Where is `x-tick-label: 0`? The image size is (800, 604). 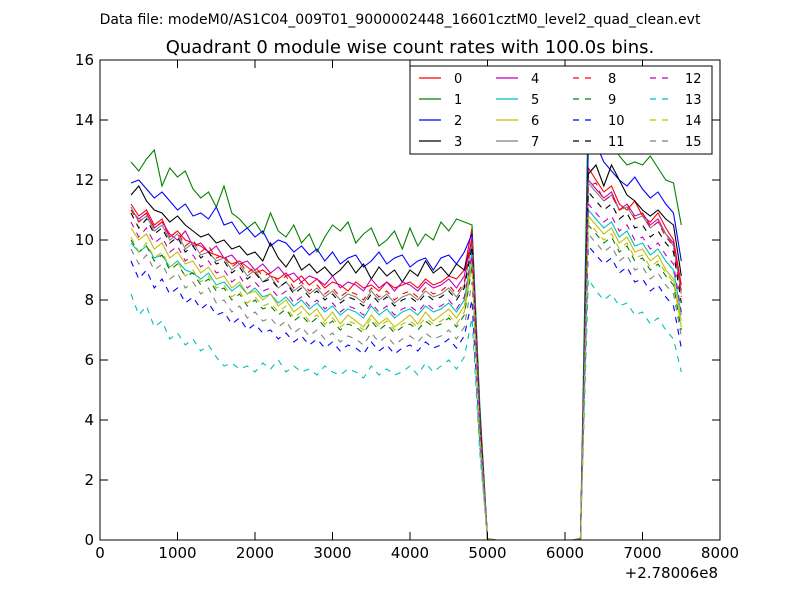
x-tick-label: 0 is located at coordinates (100, 553).